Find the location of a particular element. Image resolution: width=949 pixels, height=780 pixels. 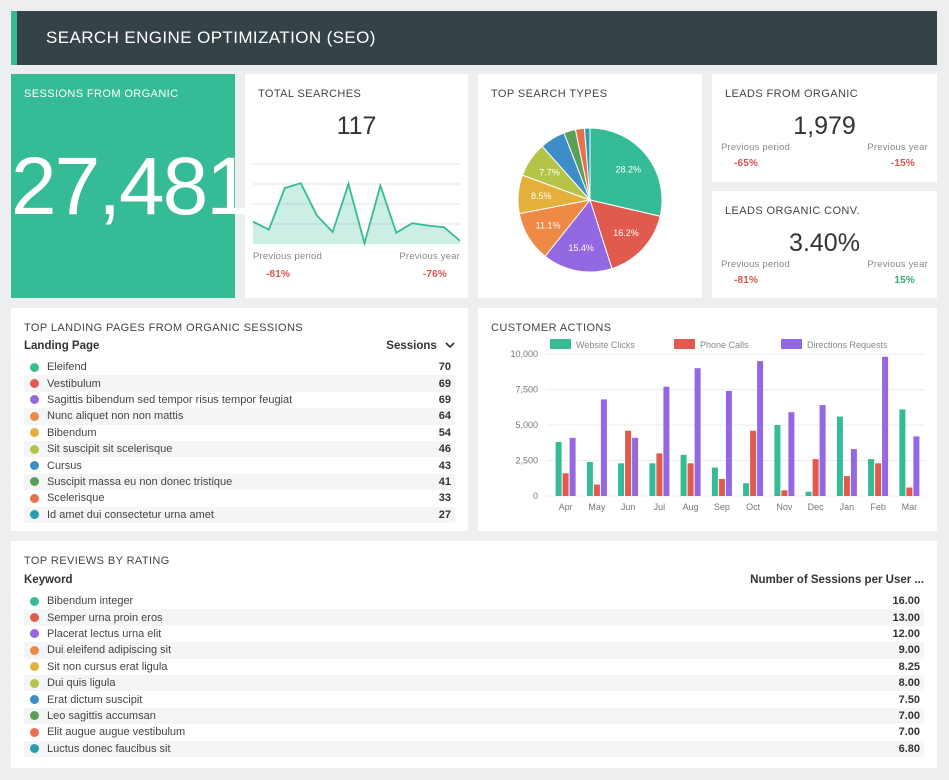

column-header-landing-page: Landing Page is located at coordinates (62, 346).